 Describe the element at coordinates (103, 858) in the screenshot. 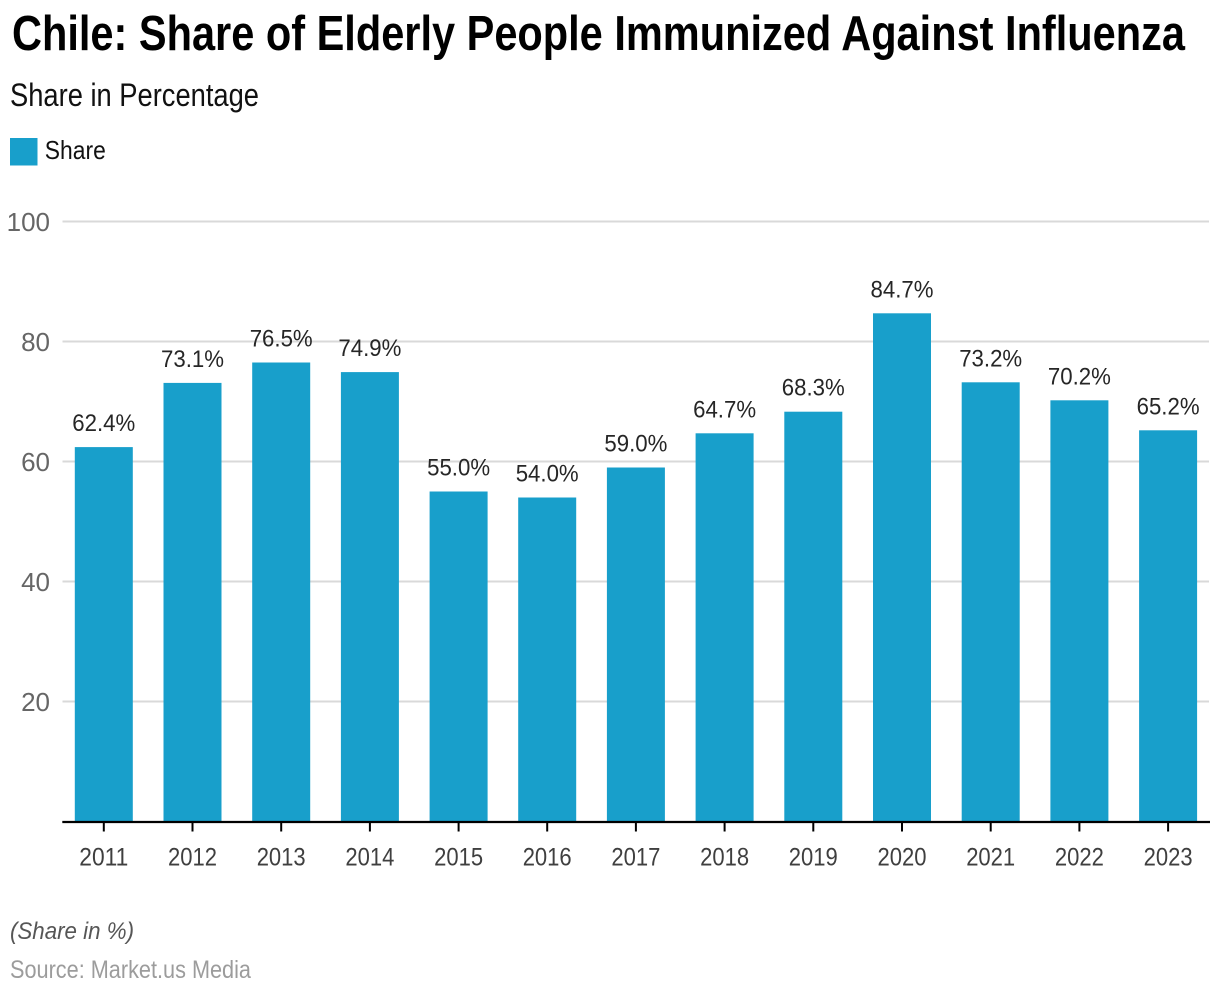

I see `svg-text: 2011` at that location.